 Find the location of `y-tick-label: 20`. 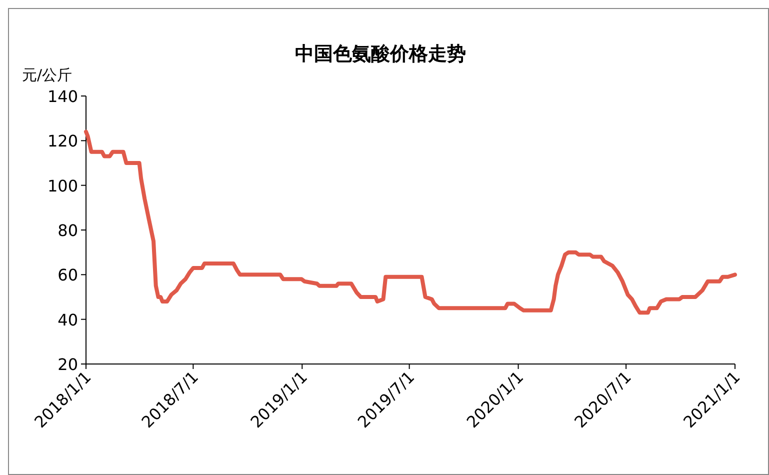

y-tick-label: 20 is located at coordinates (68, 364).